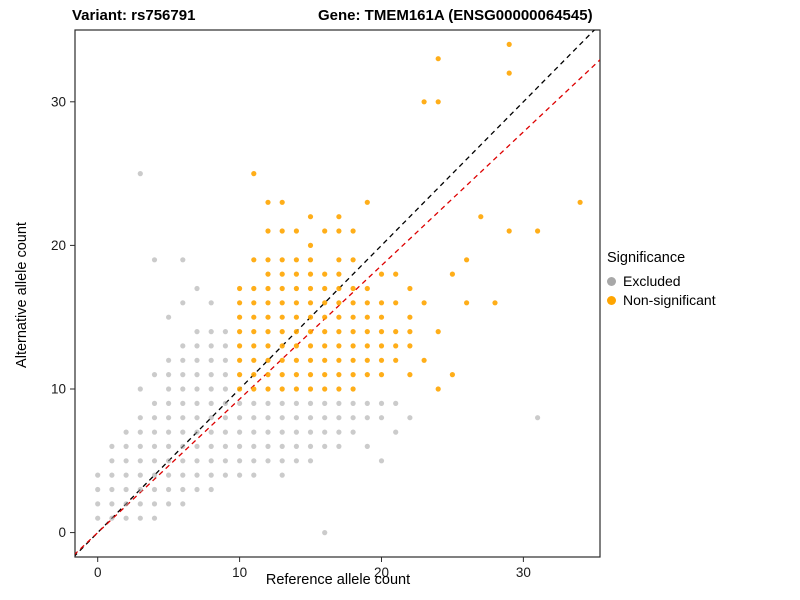 The width and height of the screenshot is (800, 600). What do you see at coordinates (239, 572) in the screenshot?
I see `x-tick-label: 10` at bounding box center [239, 572].